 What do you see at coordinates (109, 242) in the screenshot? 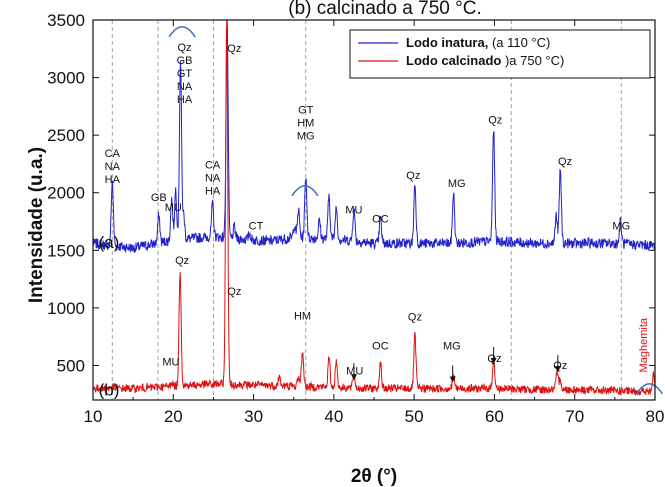
I see `series-side-label: (a)` at bounding box center [109, 242].